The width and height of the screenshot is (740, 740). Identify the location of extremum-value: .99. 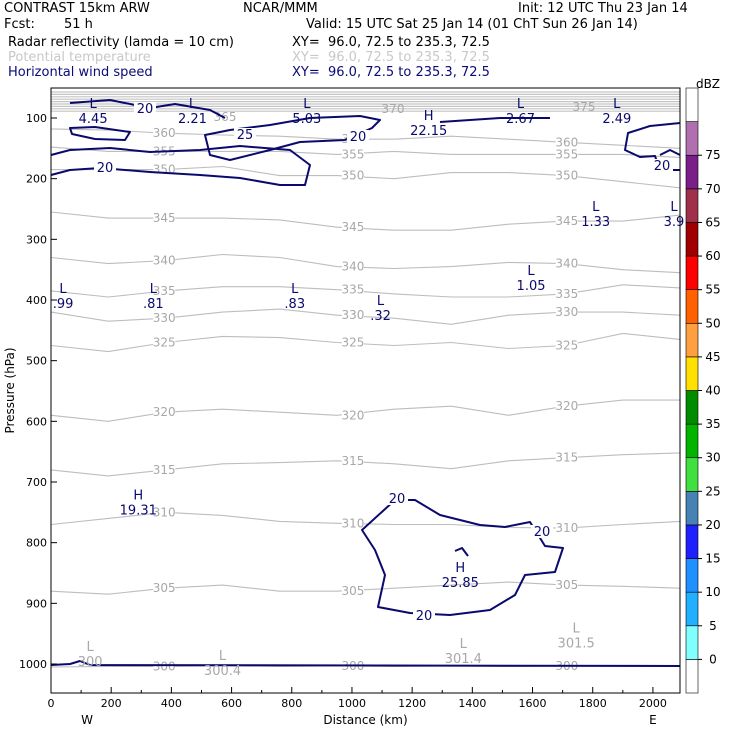
(63, 304).